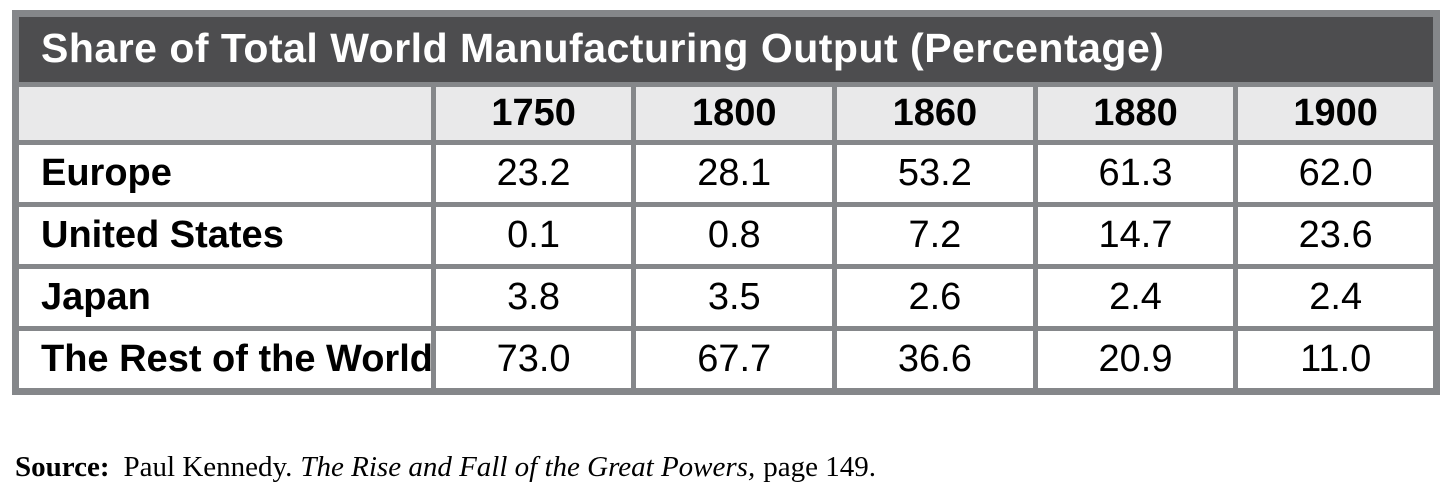  What do you see at coordinates (1135, 173) in the screenshot?
I see `cell-europe-1880: 61.3` at bounding box center [1135, 173].